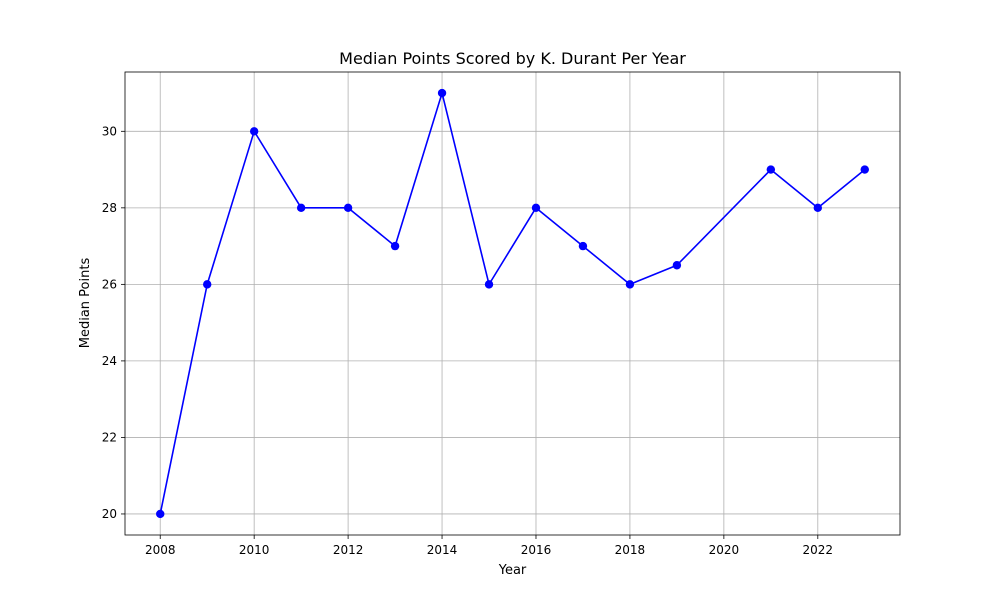 This screenshot has width=1000, height=604. What do you see at coordinates (160, 550) in the screenshot?
I see `x-tick-label: 2008` at bounding box center [160, 550].